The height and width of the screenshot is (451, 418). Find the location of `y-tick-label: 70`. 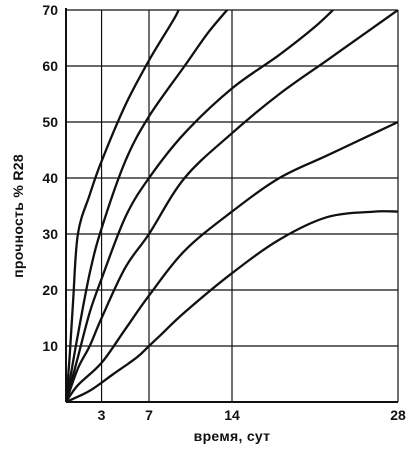

y-tick-label: 70 is located at coordinates (50, 10).